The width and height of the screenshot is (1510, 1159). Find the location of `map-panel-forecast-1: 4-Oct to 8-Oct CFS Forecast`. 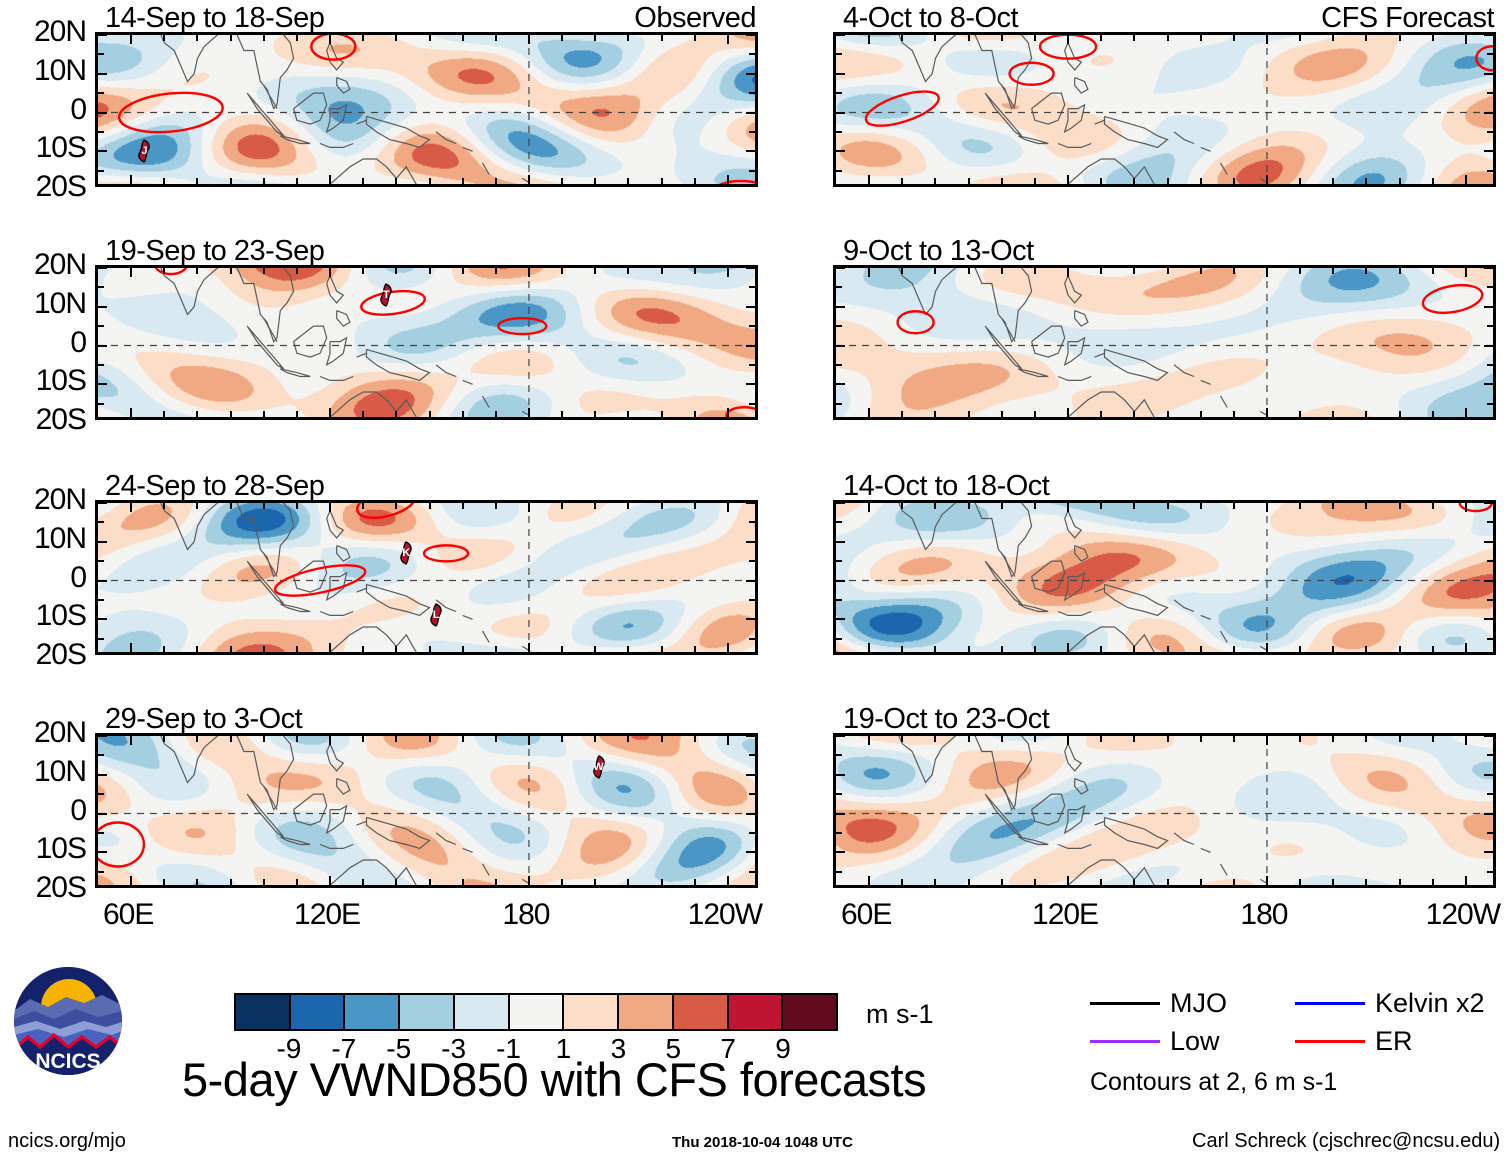

map-panel-forecast-1: 4-Oct to 8-Oct CFS Forecast is located at coordinates (1164, 94).